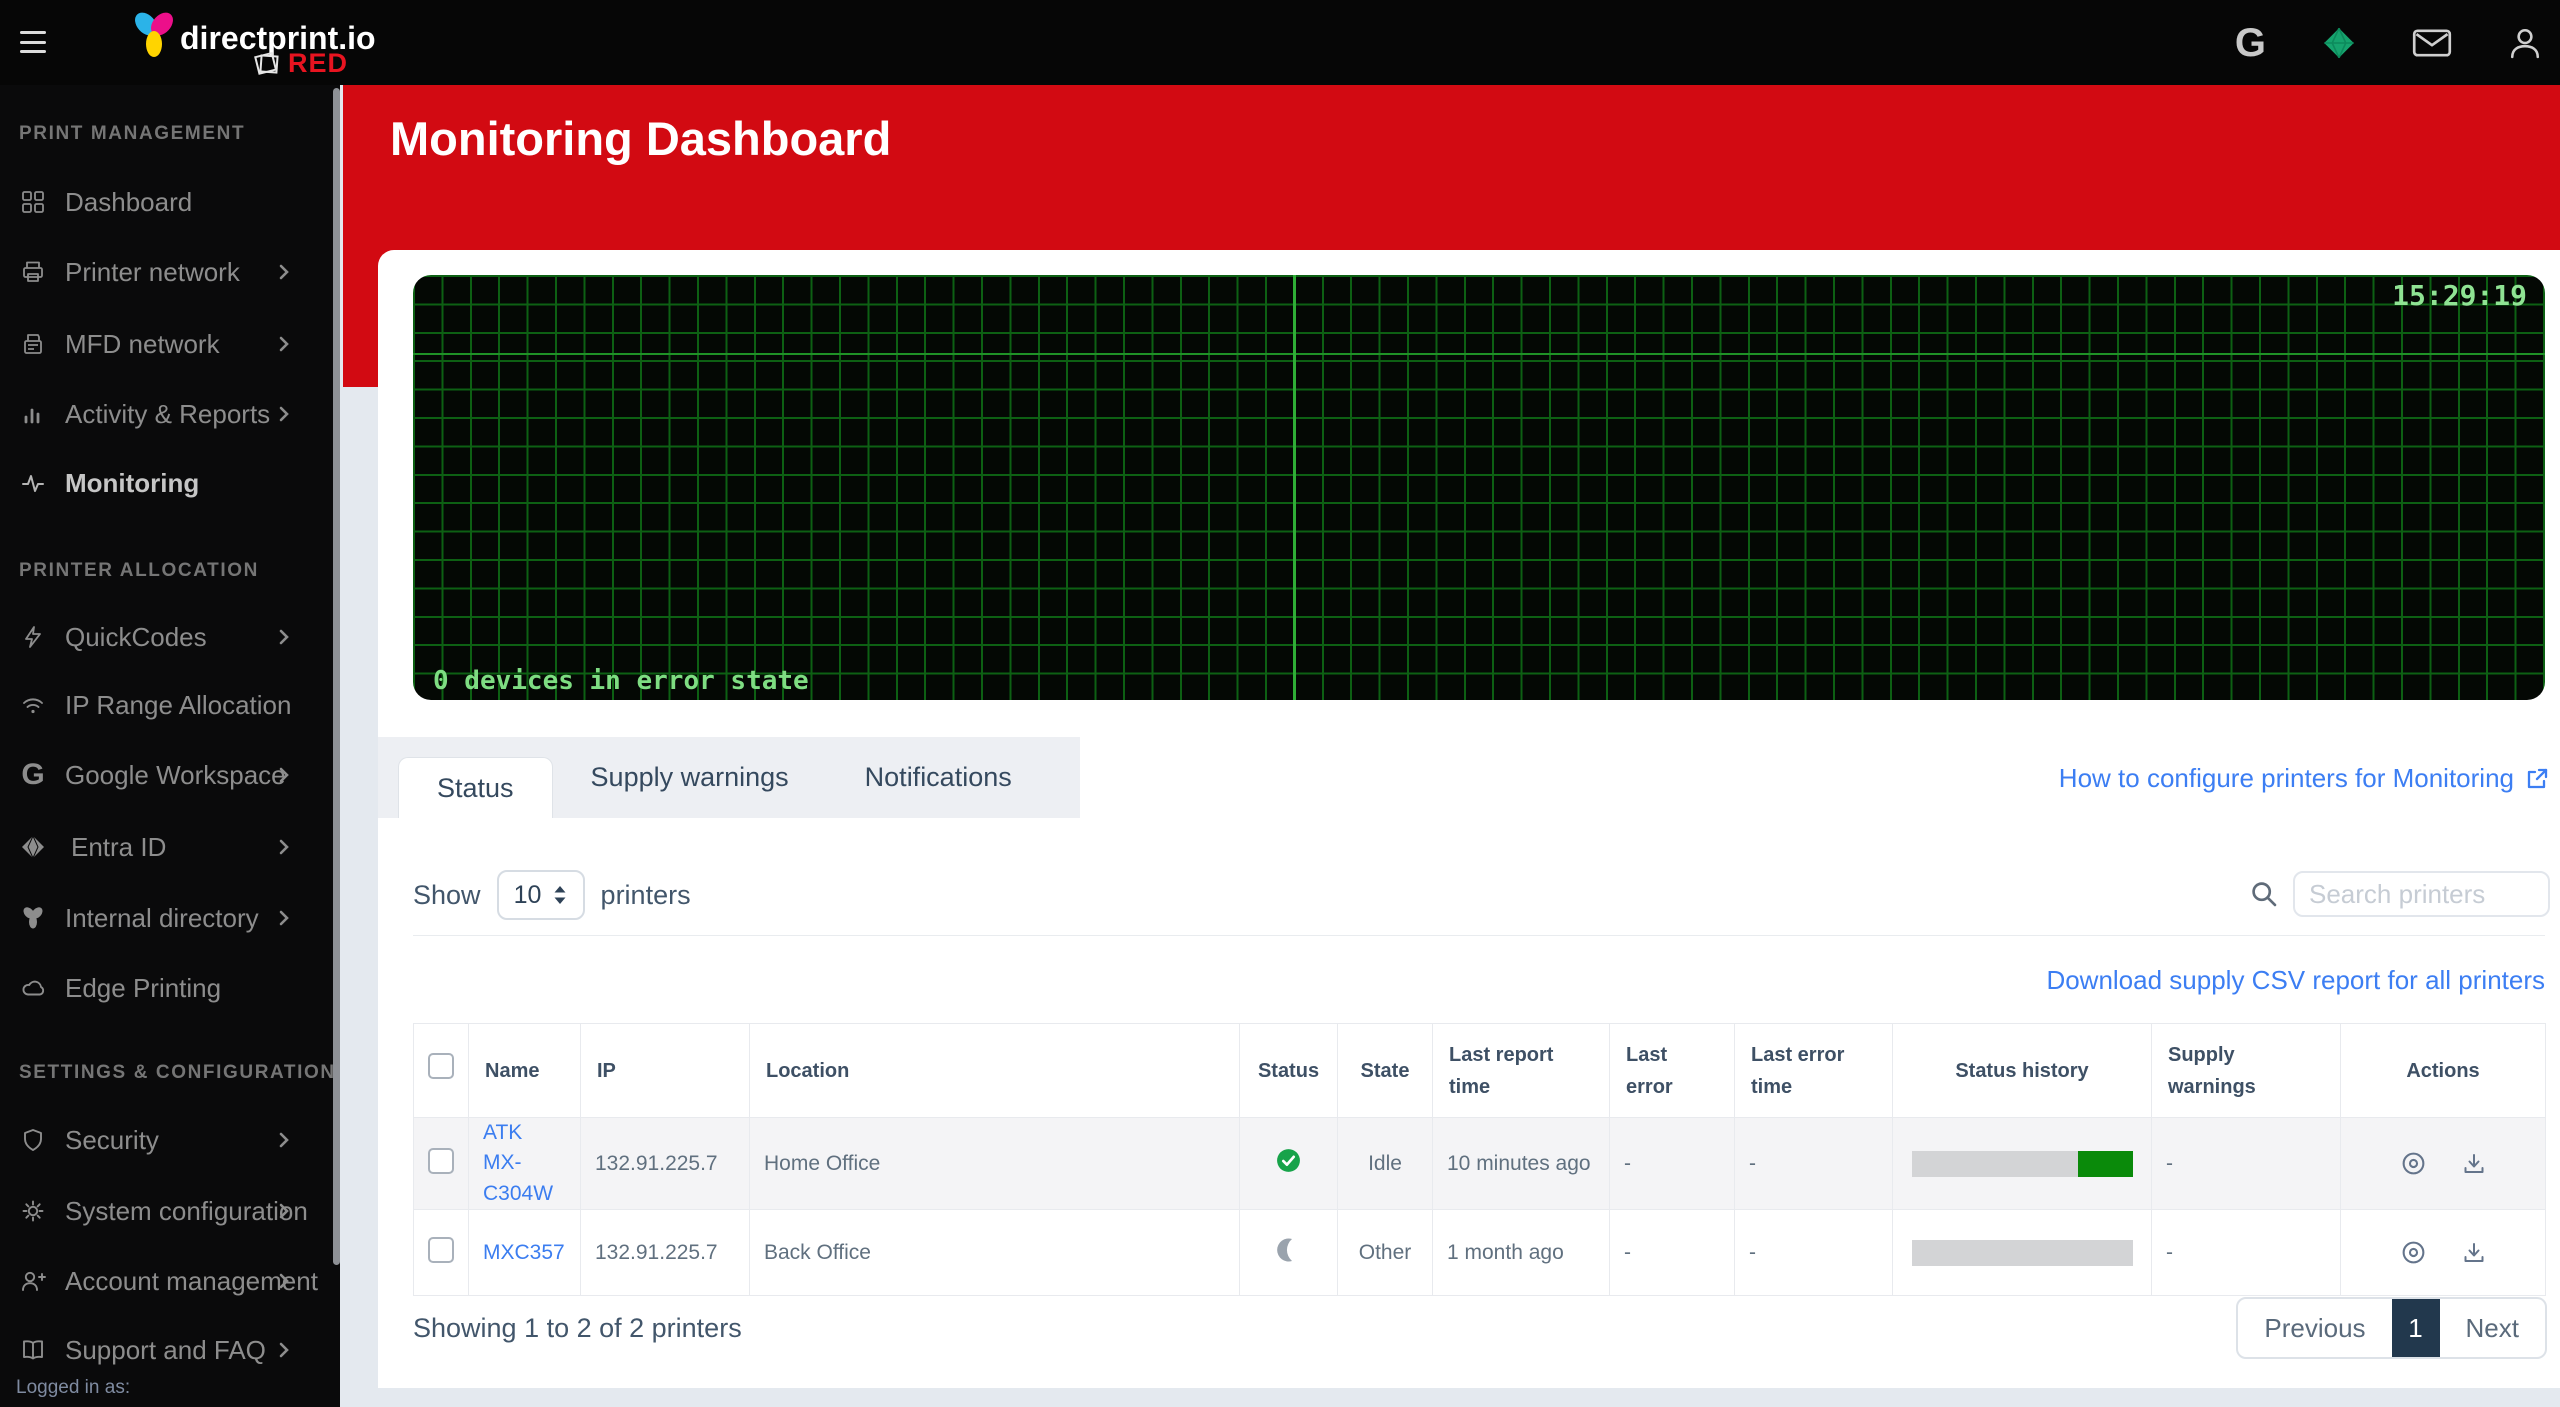 Image resolution: width=2560 pixels, height=1407 pixels. What do you see at coordinates (336, 676) in the screenshot?
I see `sidebar-scrollbar` at bounding box center [336, 676].